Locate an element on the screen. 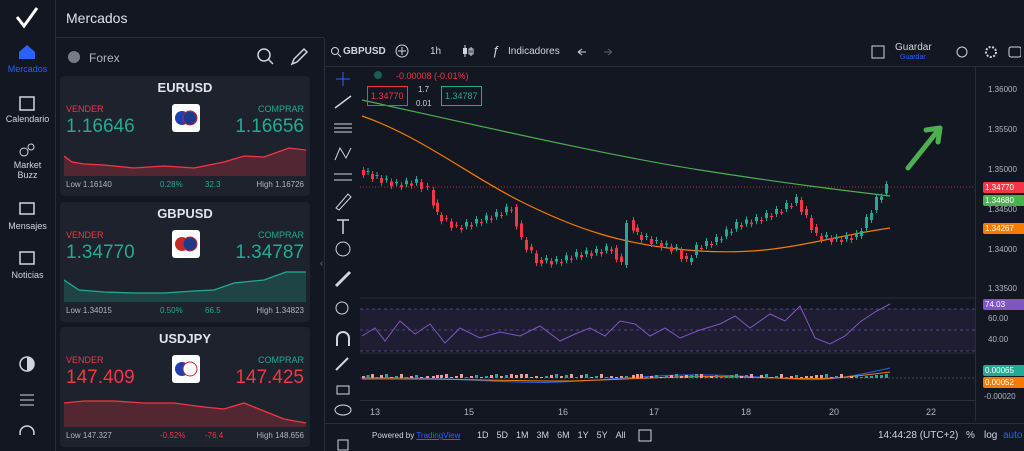  nav-item: Mensajes is located at coordinates (27, 226).